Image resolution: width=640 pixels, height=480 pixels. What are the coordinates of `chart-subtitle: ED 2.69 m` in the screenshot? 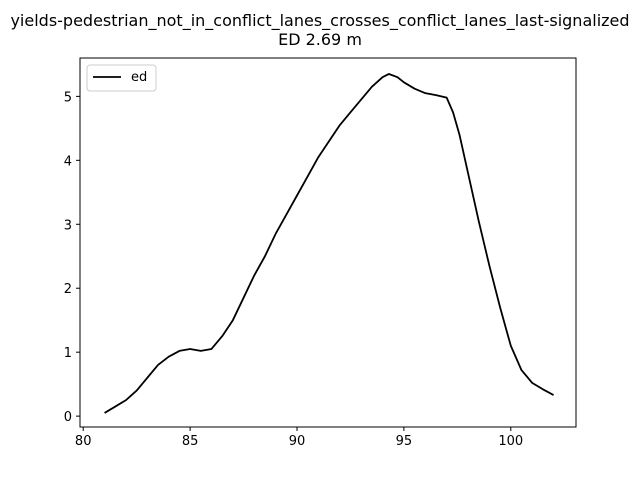 It's located at (320, 39).